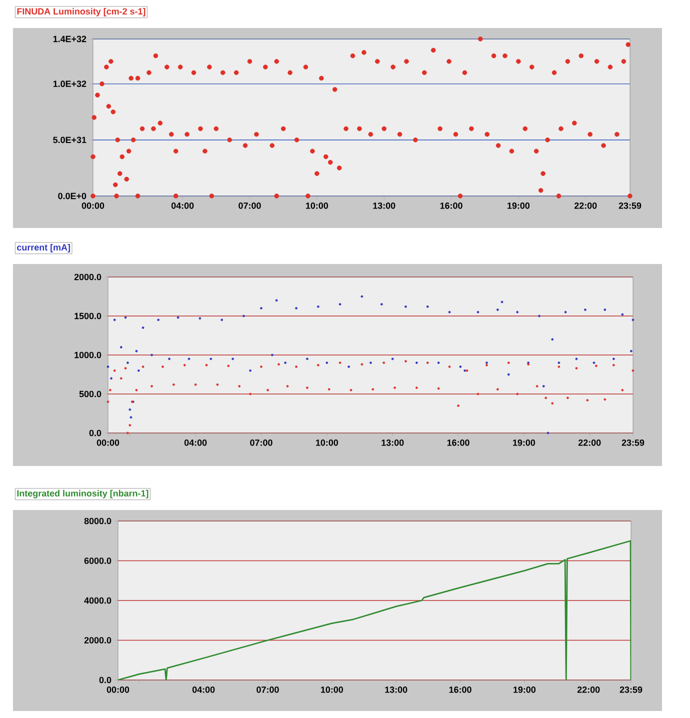 This screenshot has width=690, height=718. I want to click on y-tick-label: 8000.0, so click(98, 521).